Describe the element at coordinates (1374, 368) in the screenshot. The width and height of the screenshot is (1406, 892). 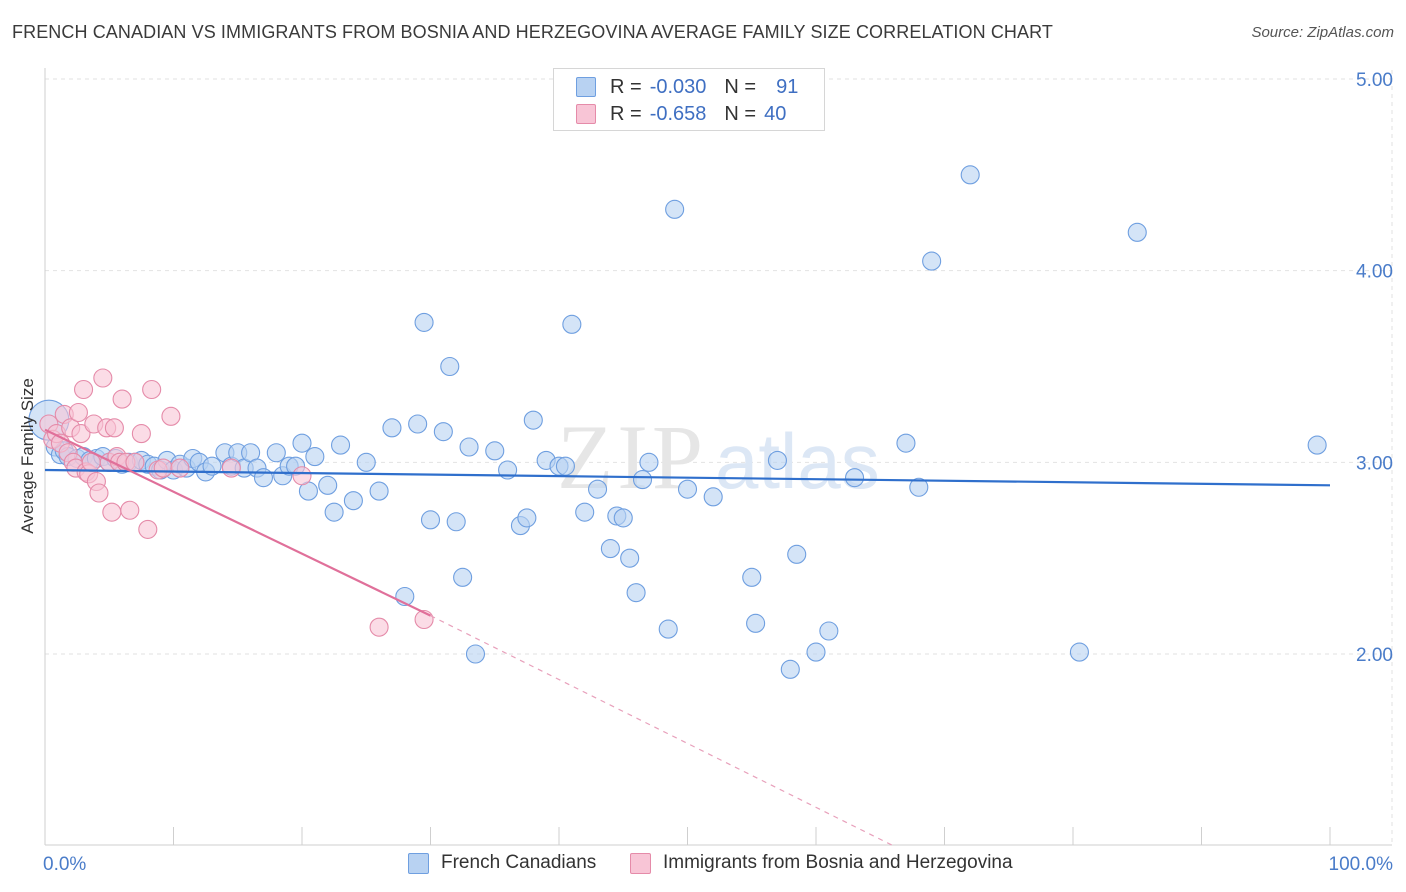
I see `y-tick-labels: 2.00 3.00 4.00 5.00` at that location.